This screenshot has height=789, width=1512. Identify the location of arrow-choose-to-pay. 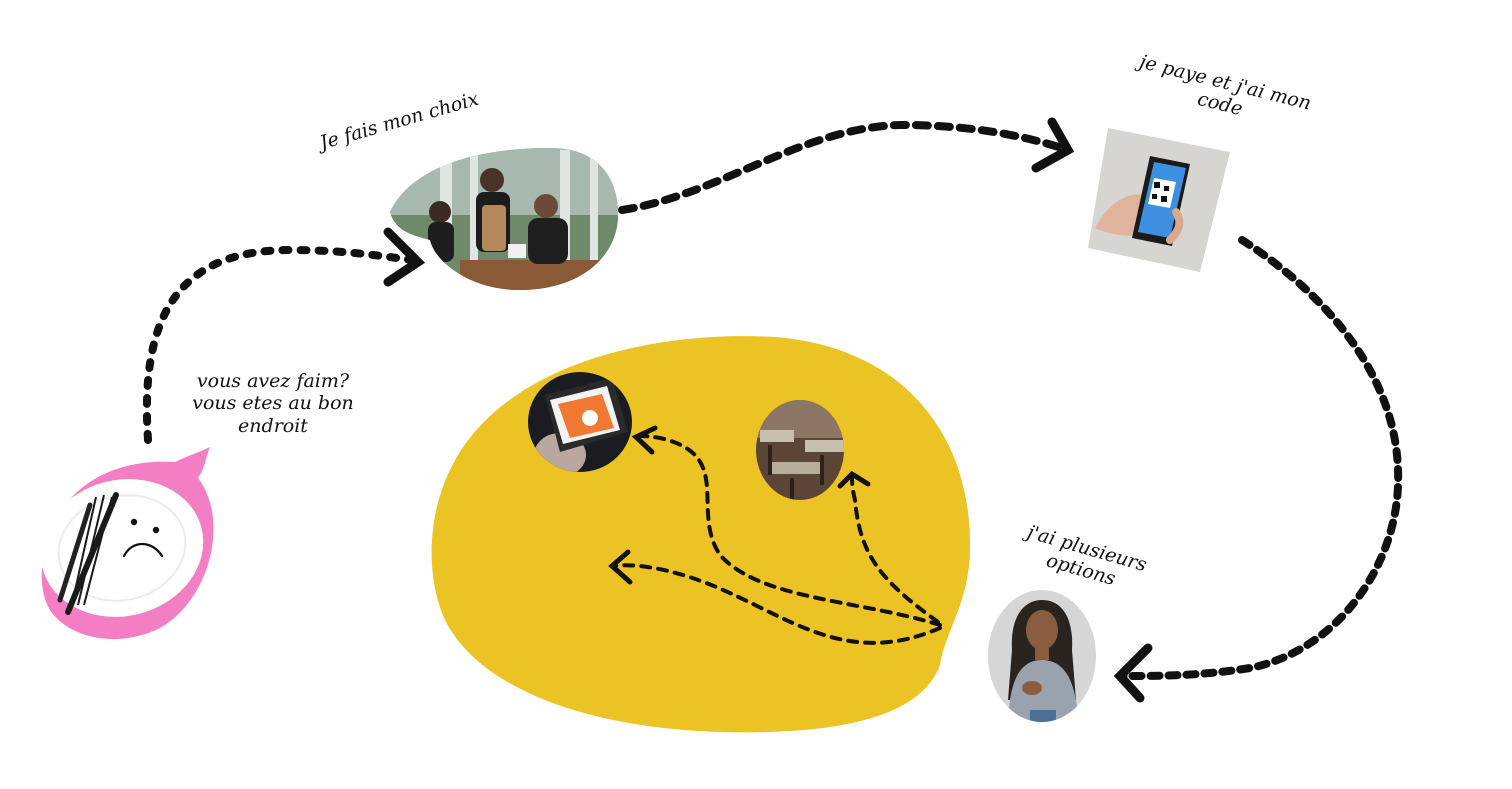
(842, 167).